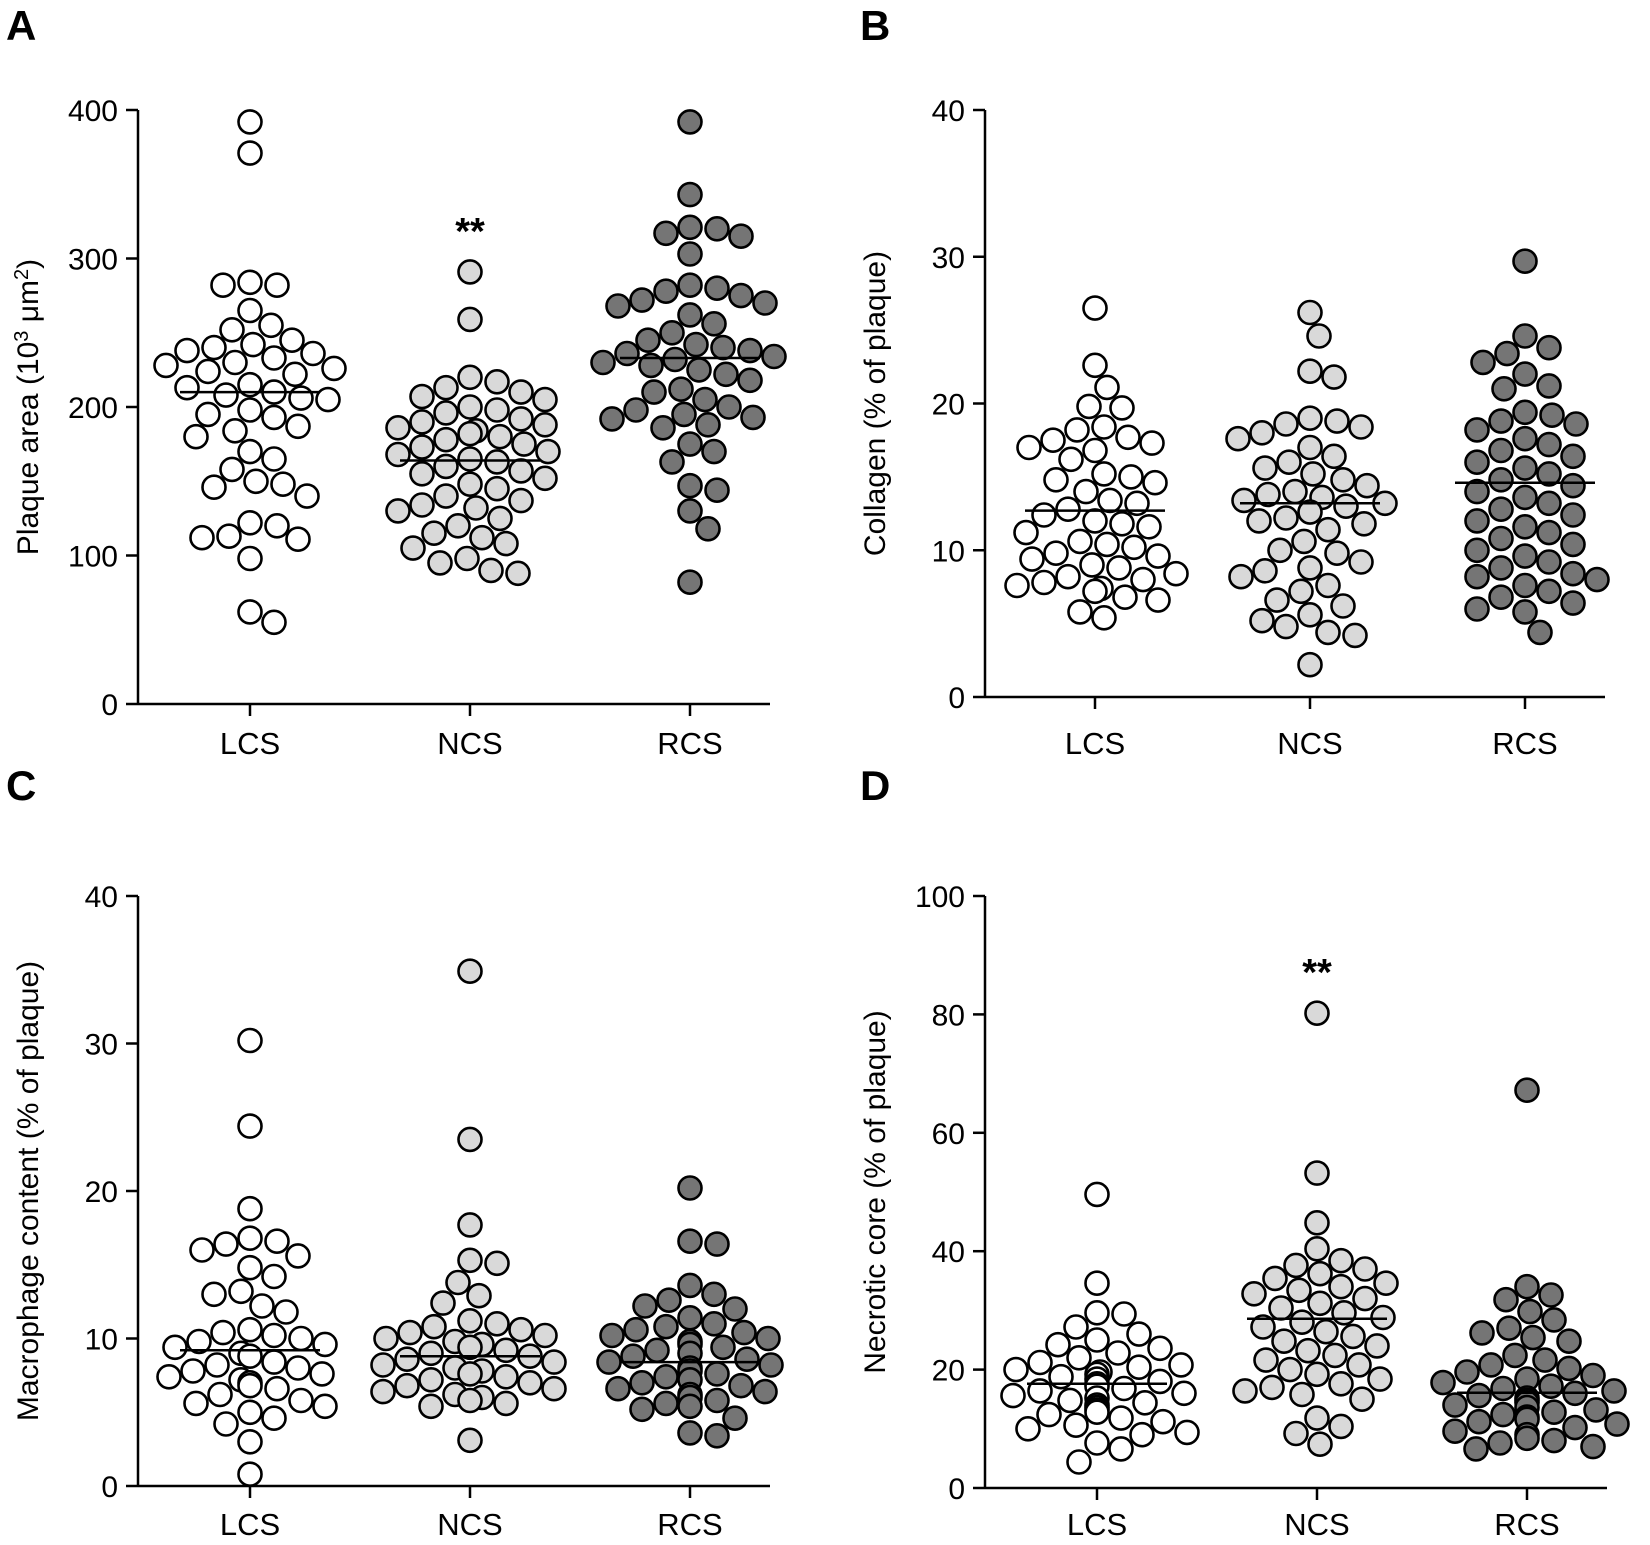  What do you see at coordinates (875, 403) in the screenshot?
I see `y-axis-title: Collagen (% of plaque)` at bounding box center [875, 403].